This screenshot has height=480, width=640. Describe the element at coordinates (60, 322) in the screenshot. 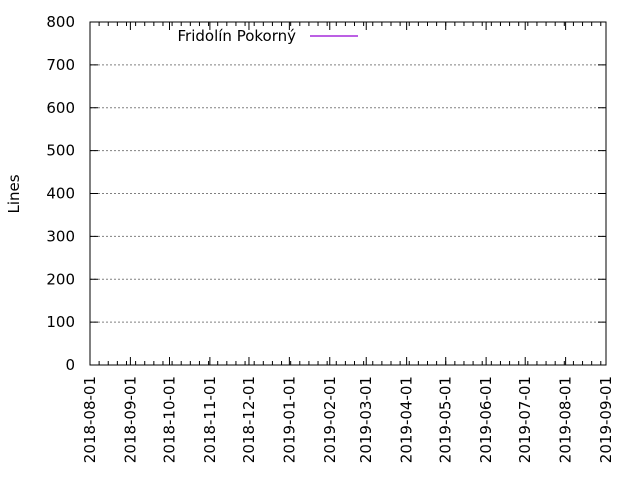

I see `y-tick-label: 100` at that location.